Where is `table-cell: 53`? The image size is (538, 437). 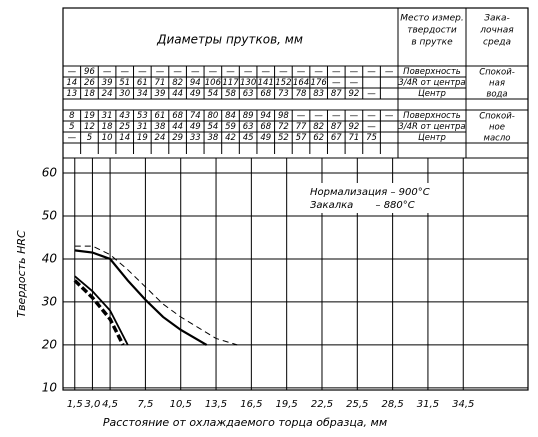
table-cell: 53 is located at coordinates (142, 116).